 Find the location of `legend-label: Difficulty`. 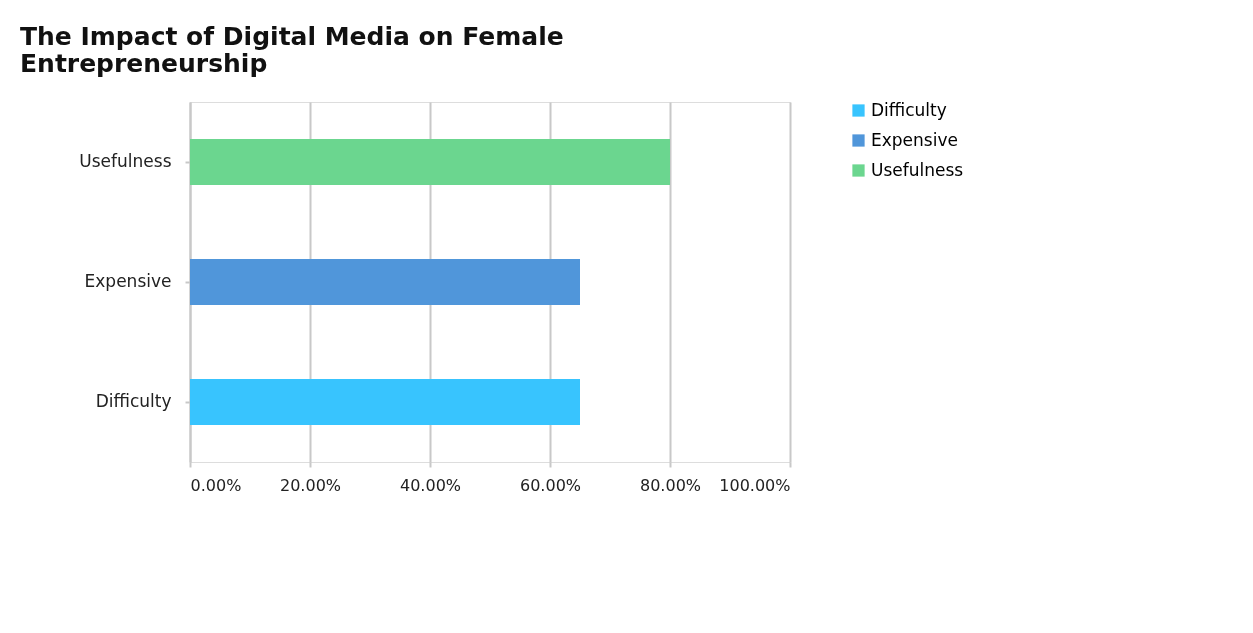

legend-label: Difficulty is located at coordinates (909, 109).